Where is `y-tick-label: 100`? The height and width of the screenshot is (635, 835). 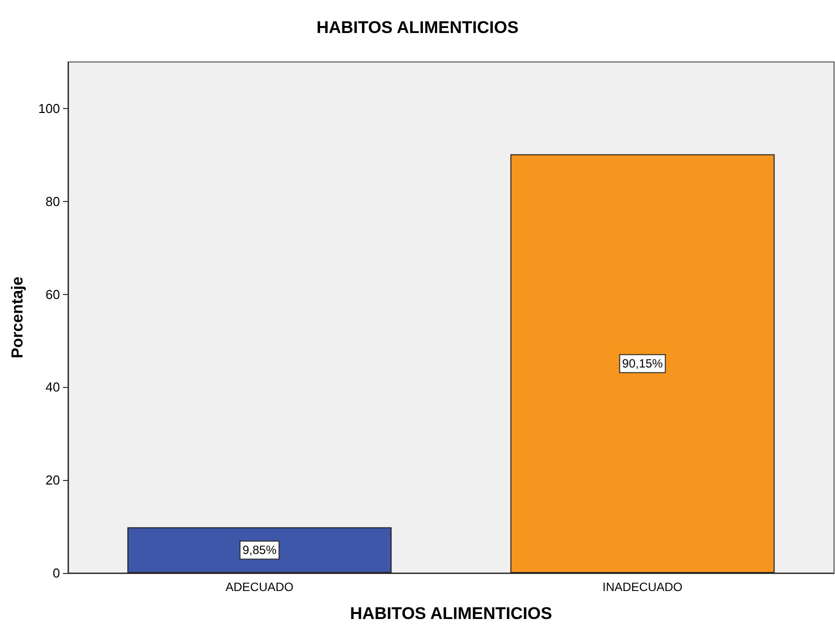
y-tick-label: 100 is located at coordinates (49, 108).